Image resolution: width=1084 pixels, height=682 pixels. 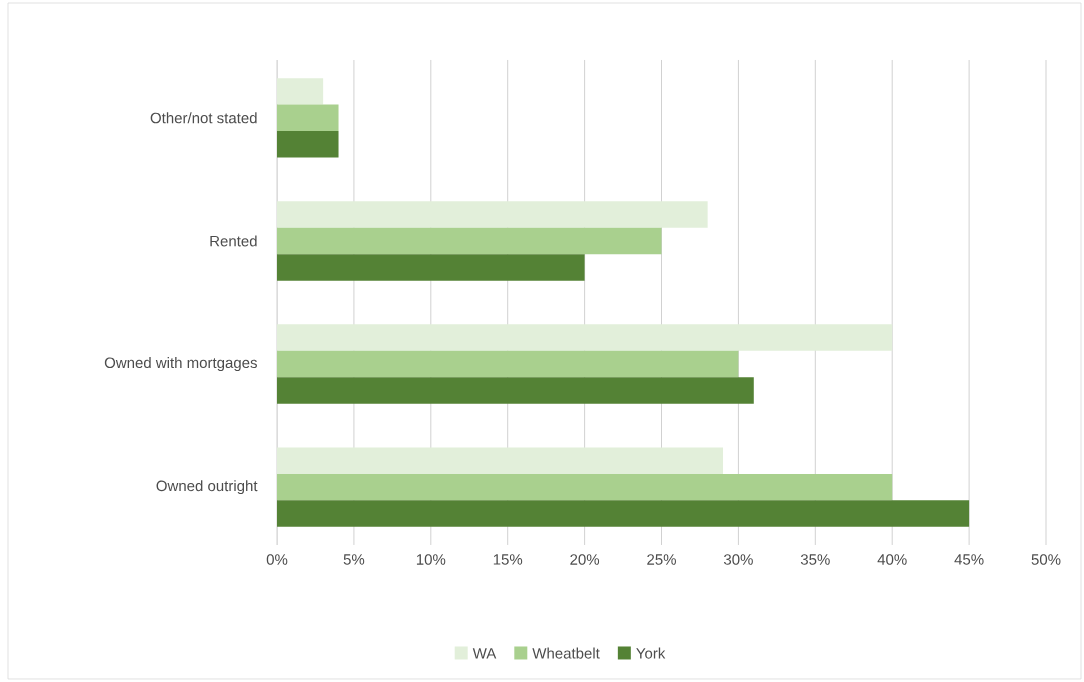 I want to click on x-tick-label: 20%, so click(x=585, y=559).